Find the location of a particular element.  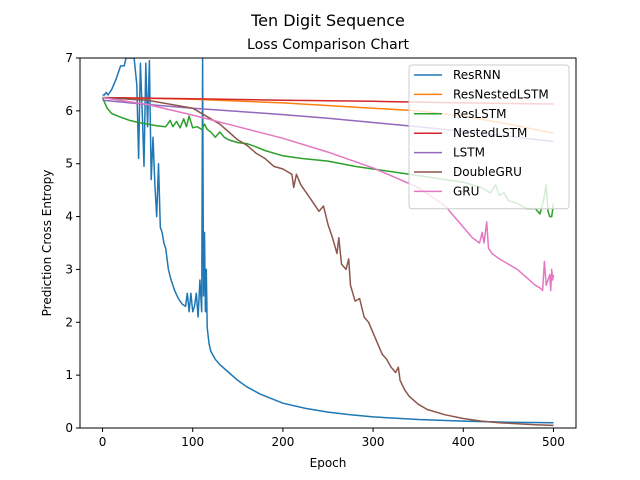

chart-title: Ten Digit Sequence is located at coordinates (327, 20).